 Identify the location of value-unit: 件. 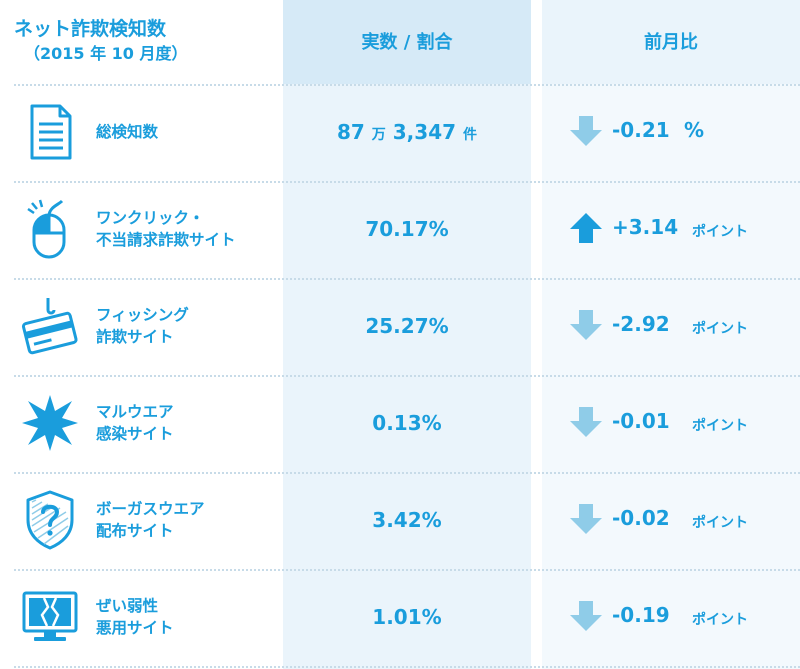
(470, 135).